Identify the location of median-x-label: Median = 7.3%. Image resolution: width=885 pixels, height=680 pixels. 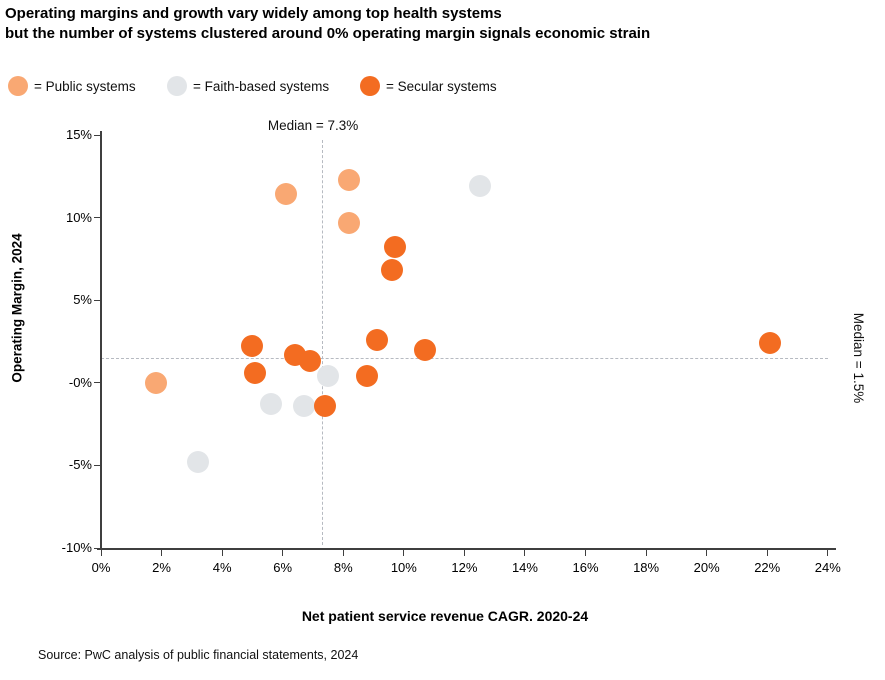
(313, 125).